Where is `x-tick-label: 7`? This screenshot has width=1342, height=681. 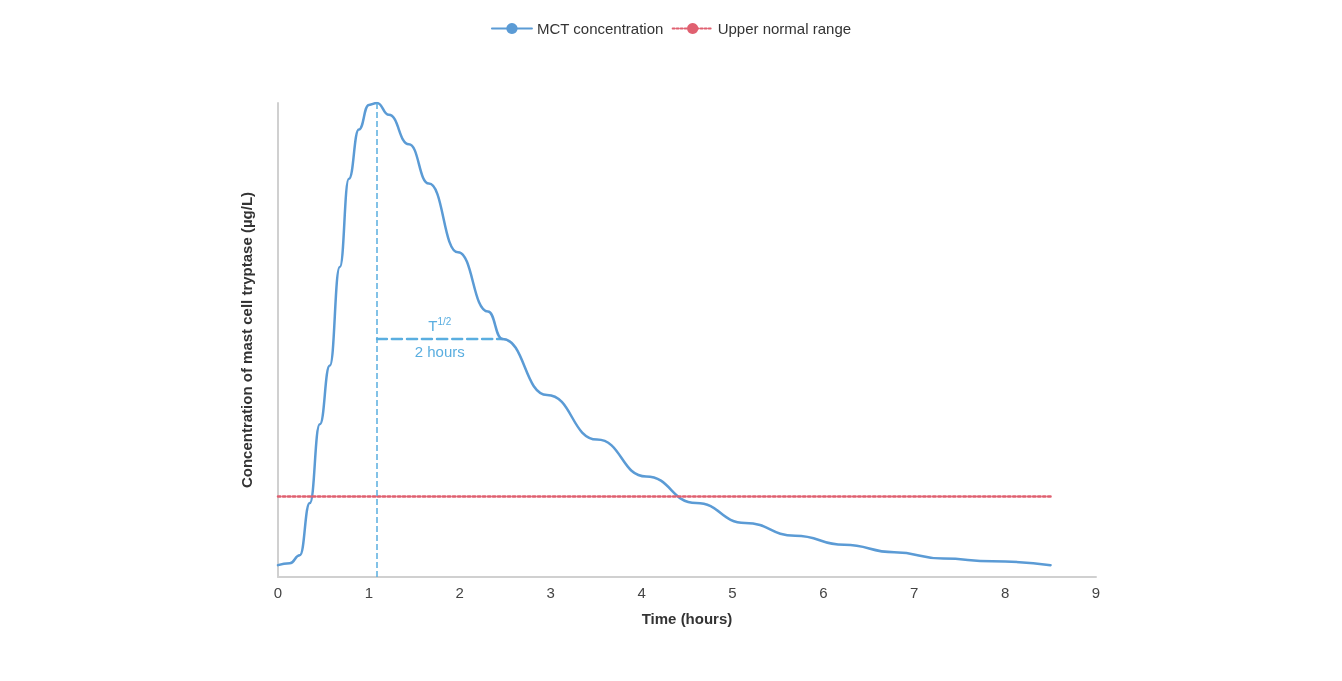
x-tick-label: 7 is located at coordinates (914, 592).